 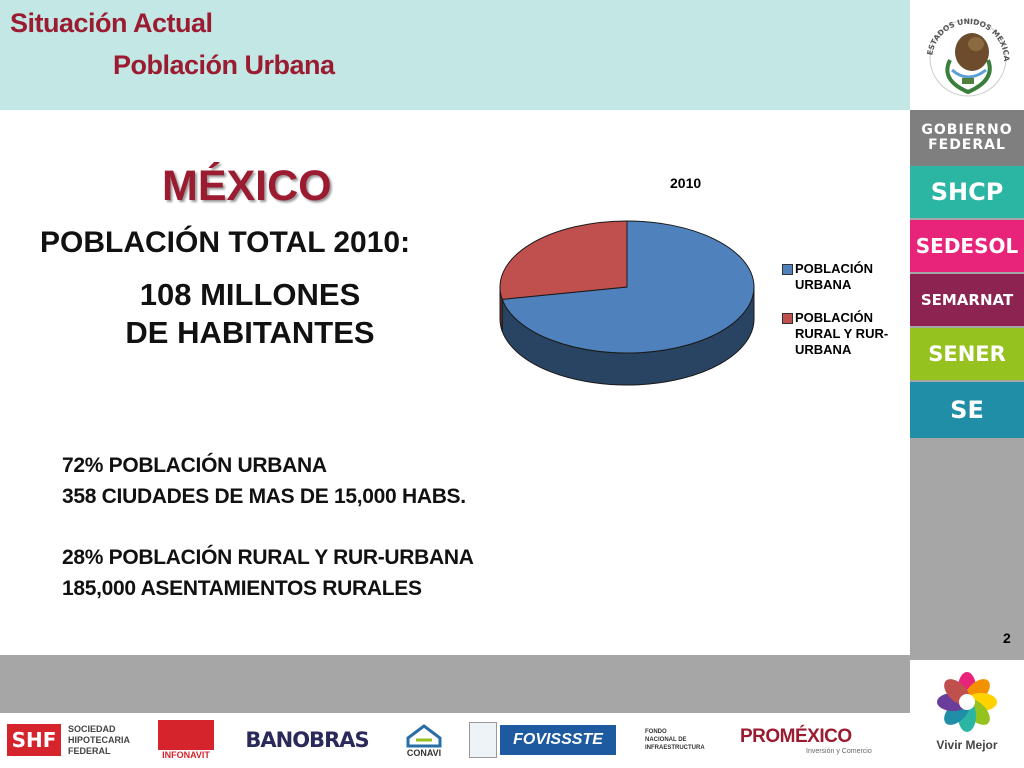 I want to click on agency-sener: SENER, so click(x=967, y=354).